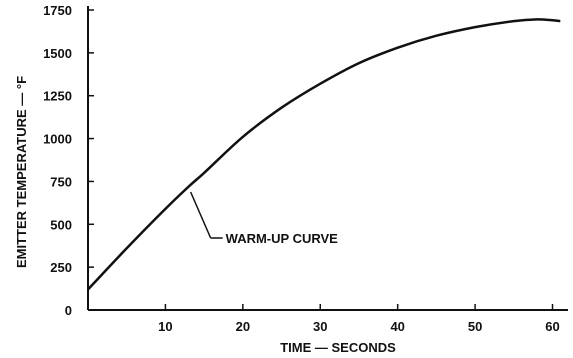 The height and width of the screenshot is (358, 573). What do you see at coordinates (57, 139) in the screenshot?
I see `y-tick-label: 1000` at bounding box center [57, 139].